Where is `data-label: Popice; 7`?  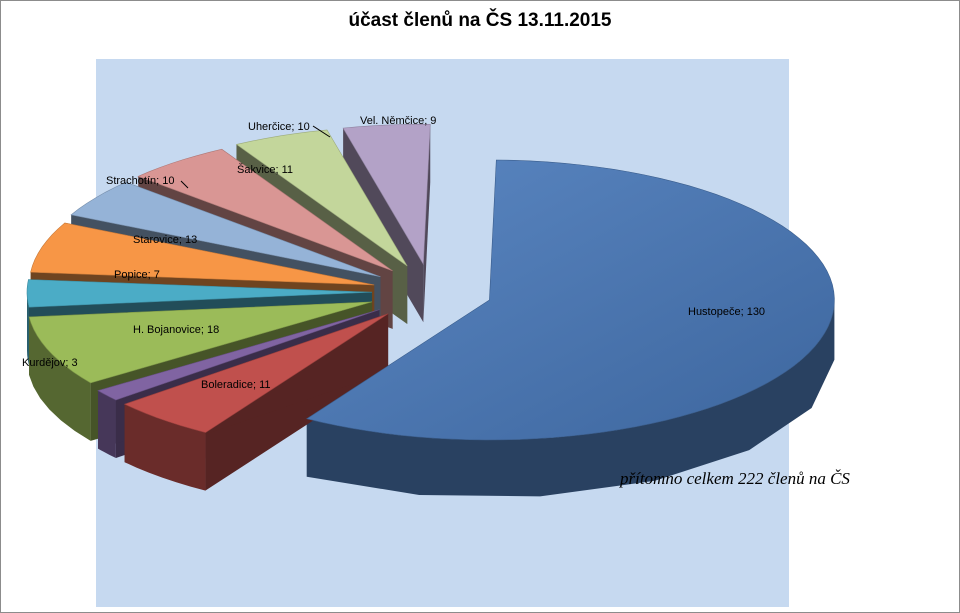
data-label: Popice; 7 is located at coordinates (137, 275).